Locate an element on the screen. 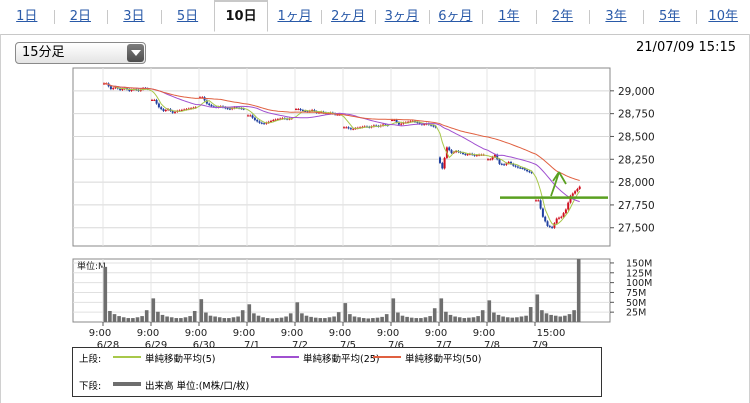 The width and height of the screenshot is (750, 403). tab-2: 2日 is located at coordinates (80, 16).